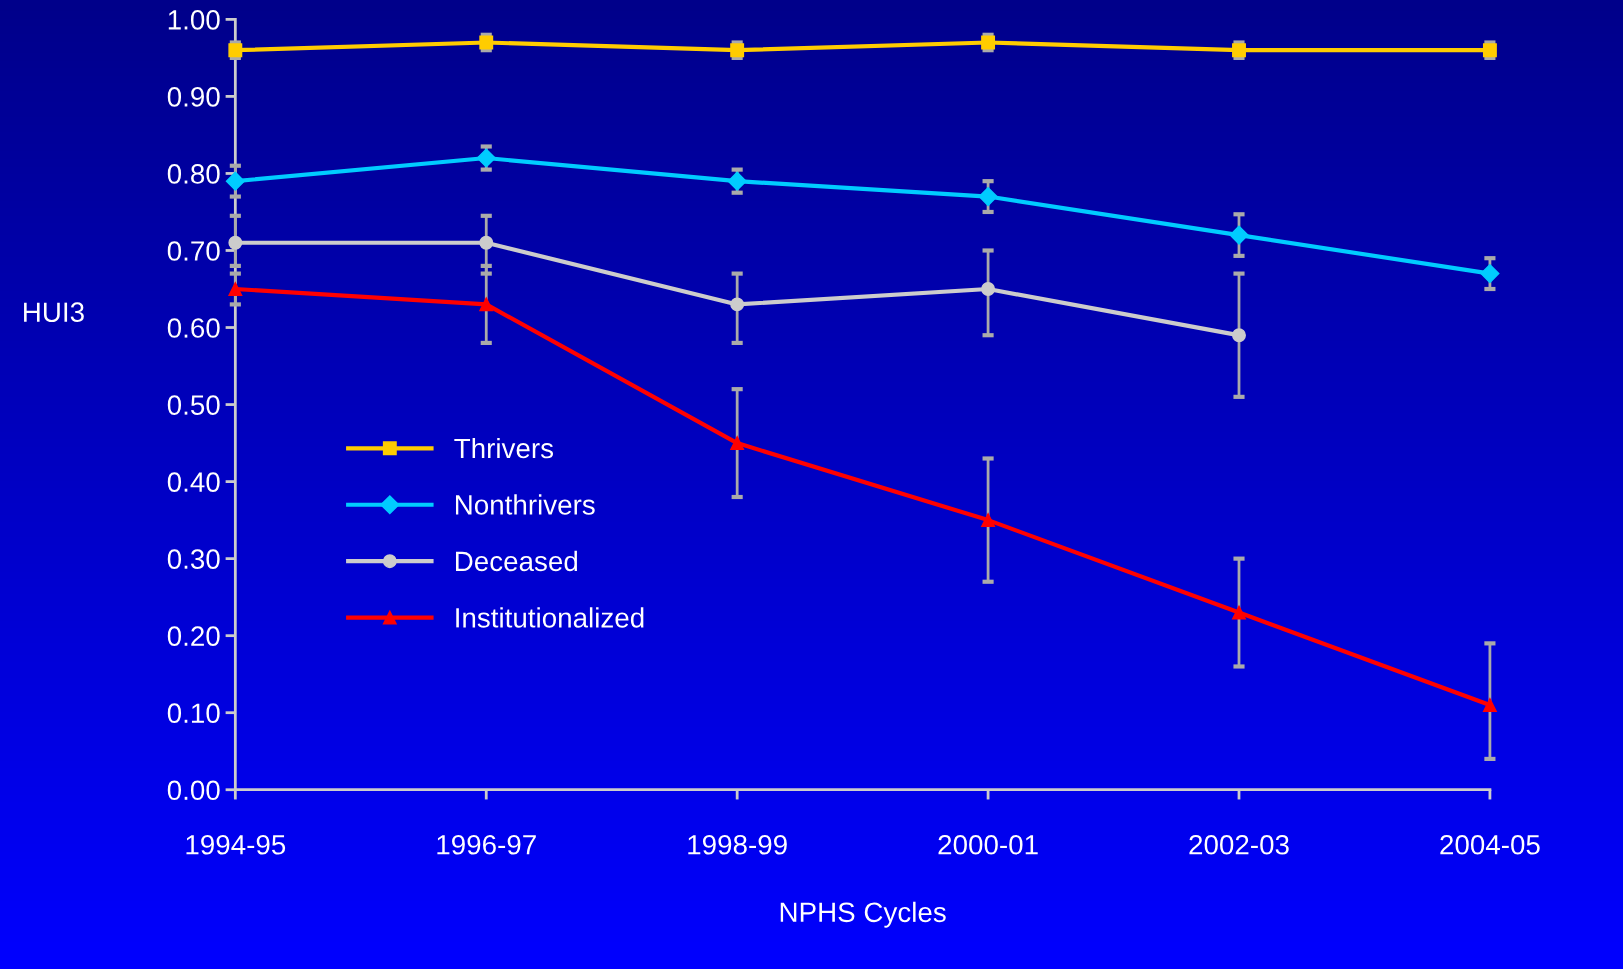 The width and height of the screenshot is (1623, 969). What do you see at coordinates (550, 617) in the screenshot?
I see `legend-label: Institutionalized` at bounding box center [550, 617].